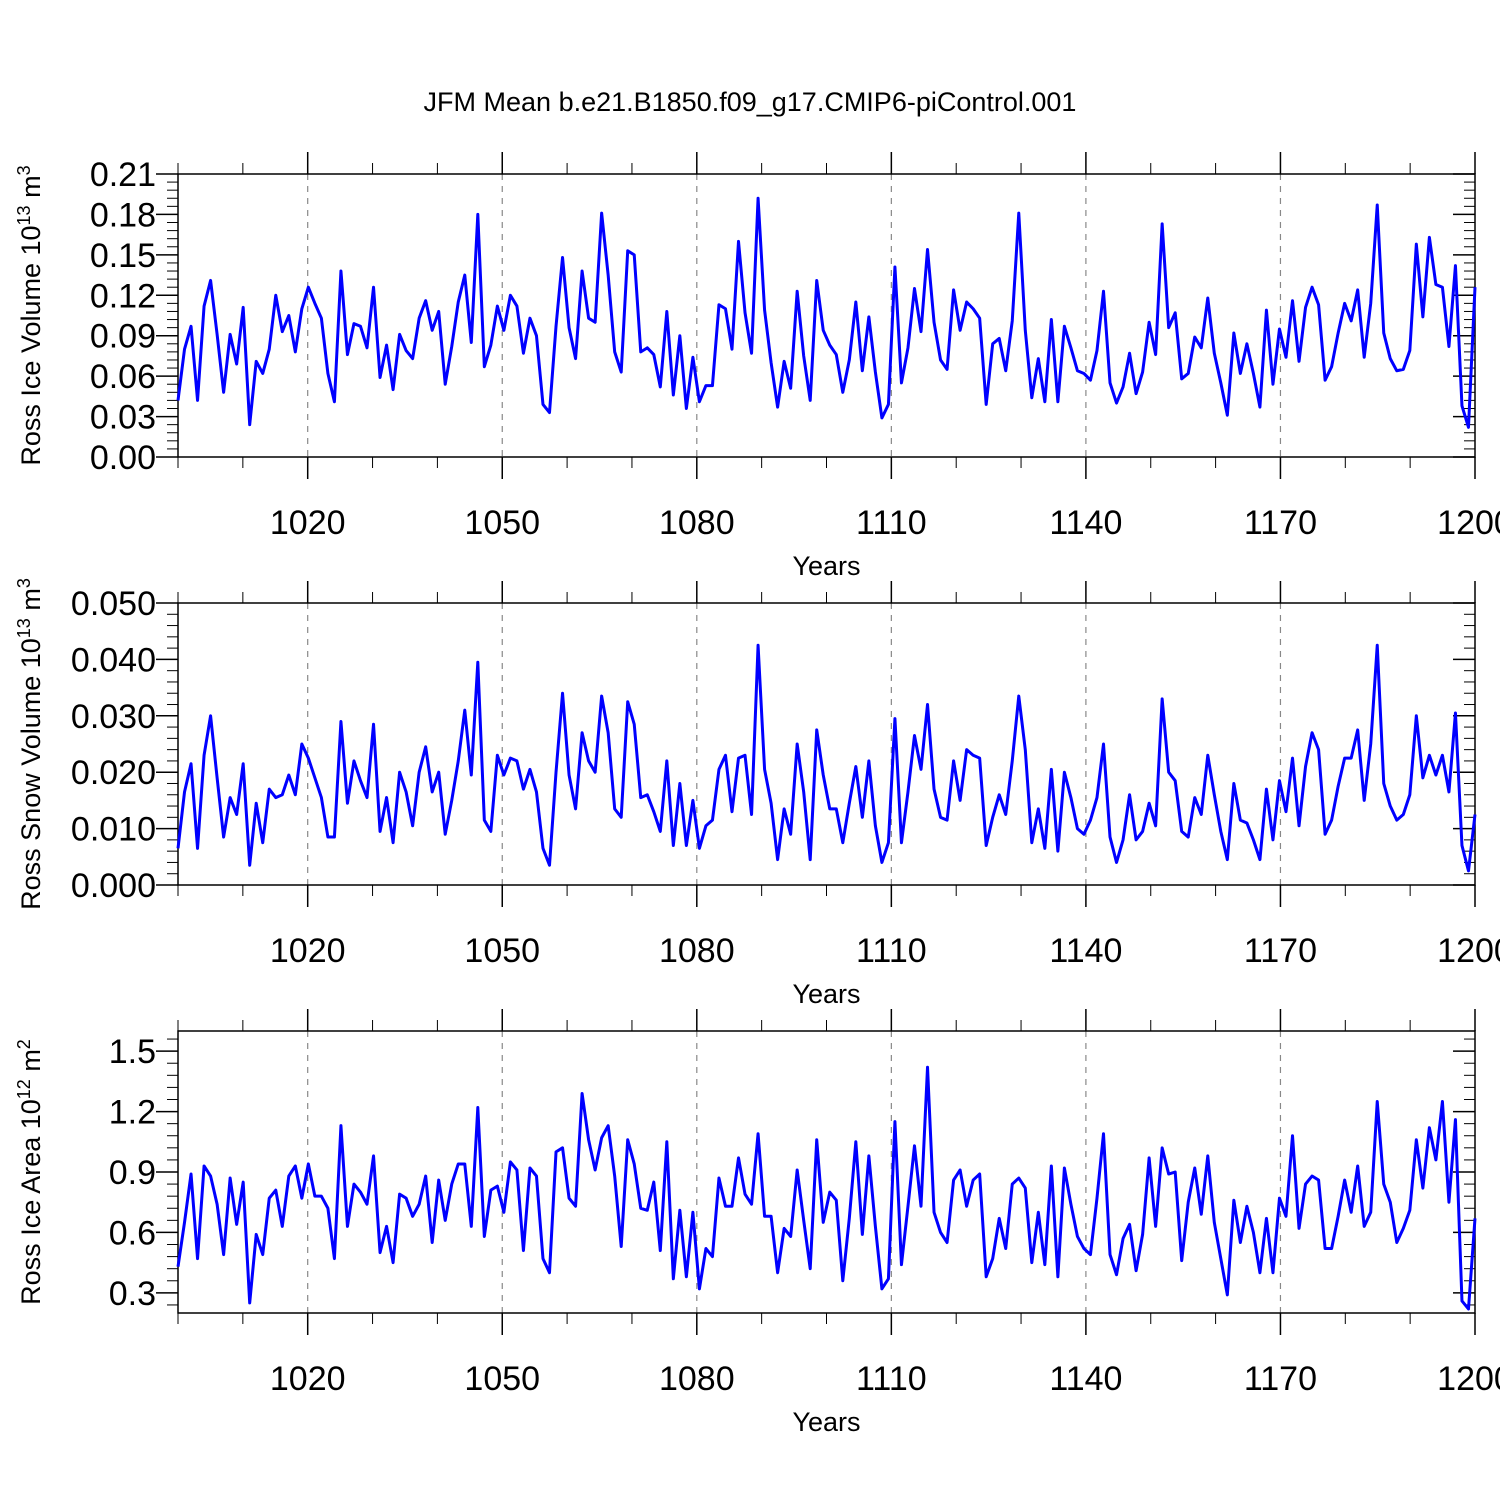 Image resolution: width=1500 pixels, height=1500 pixels. I want to click on y-tick-label: 0.040, so click(113, 660).